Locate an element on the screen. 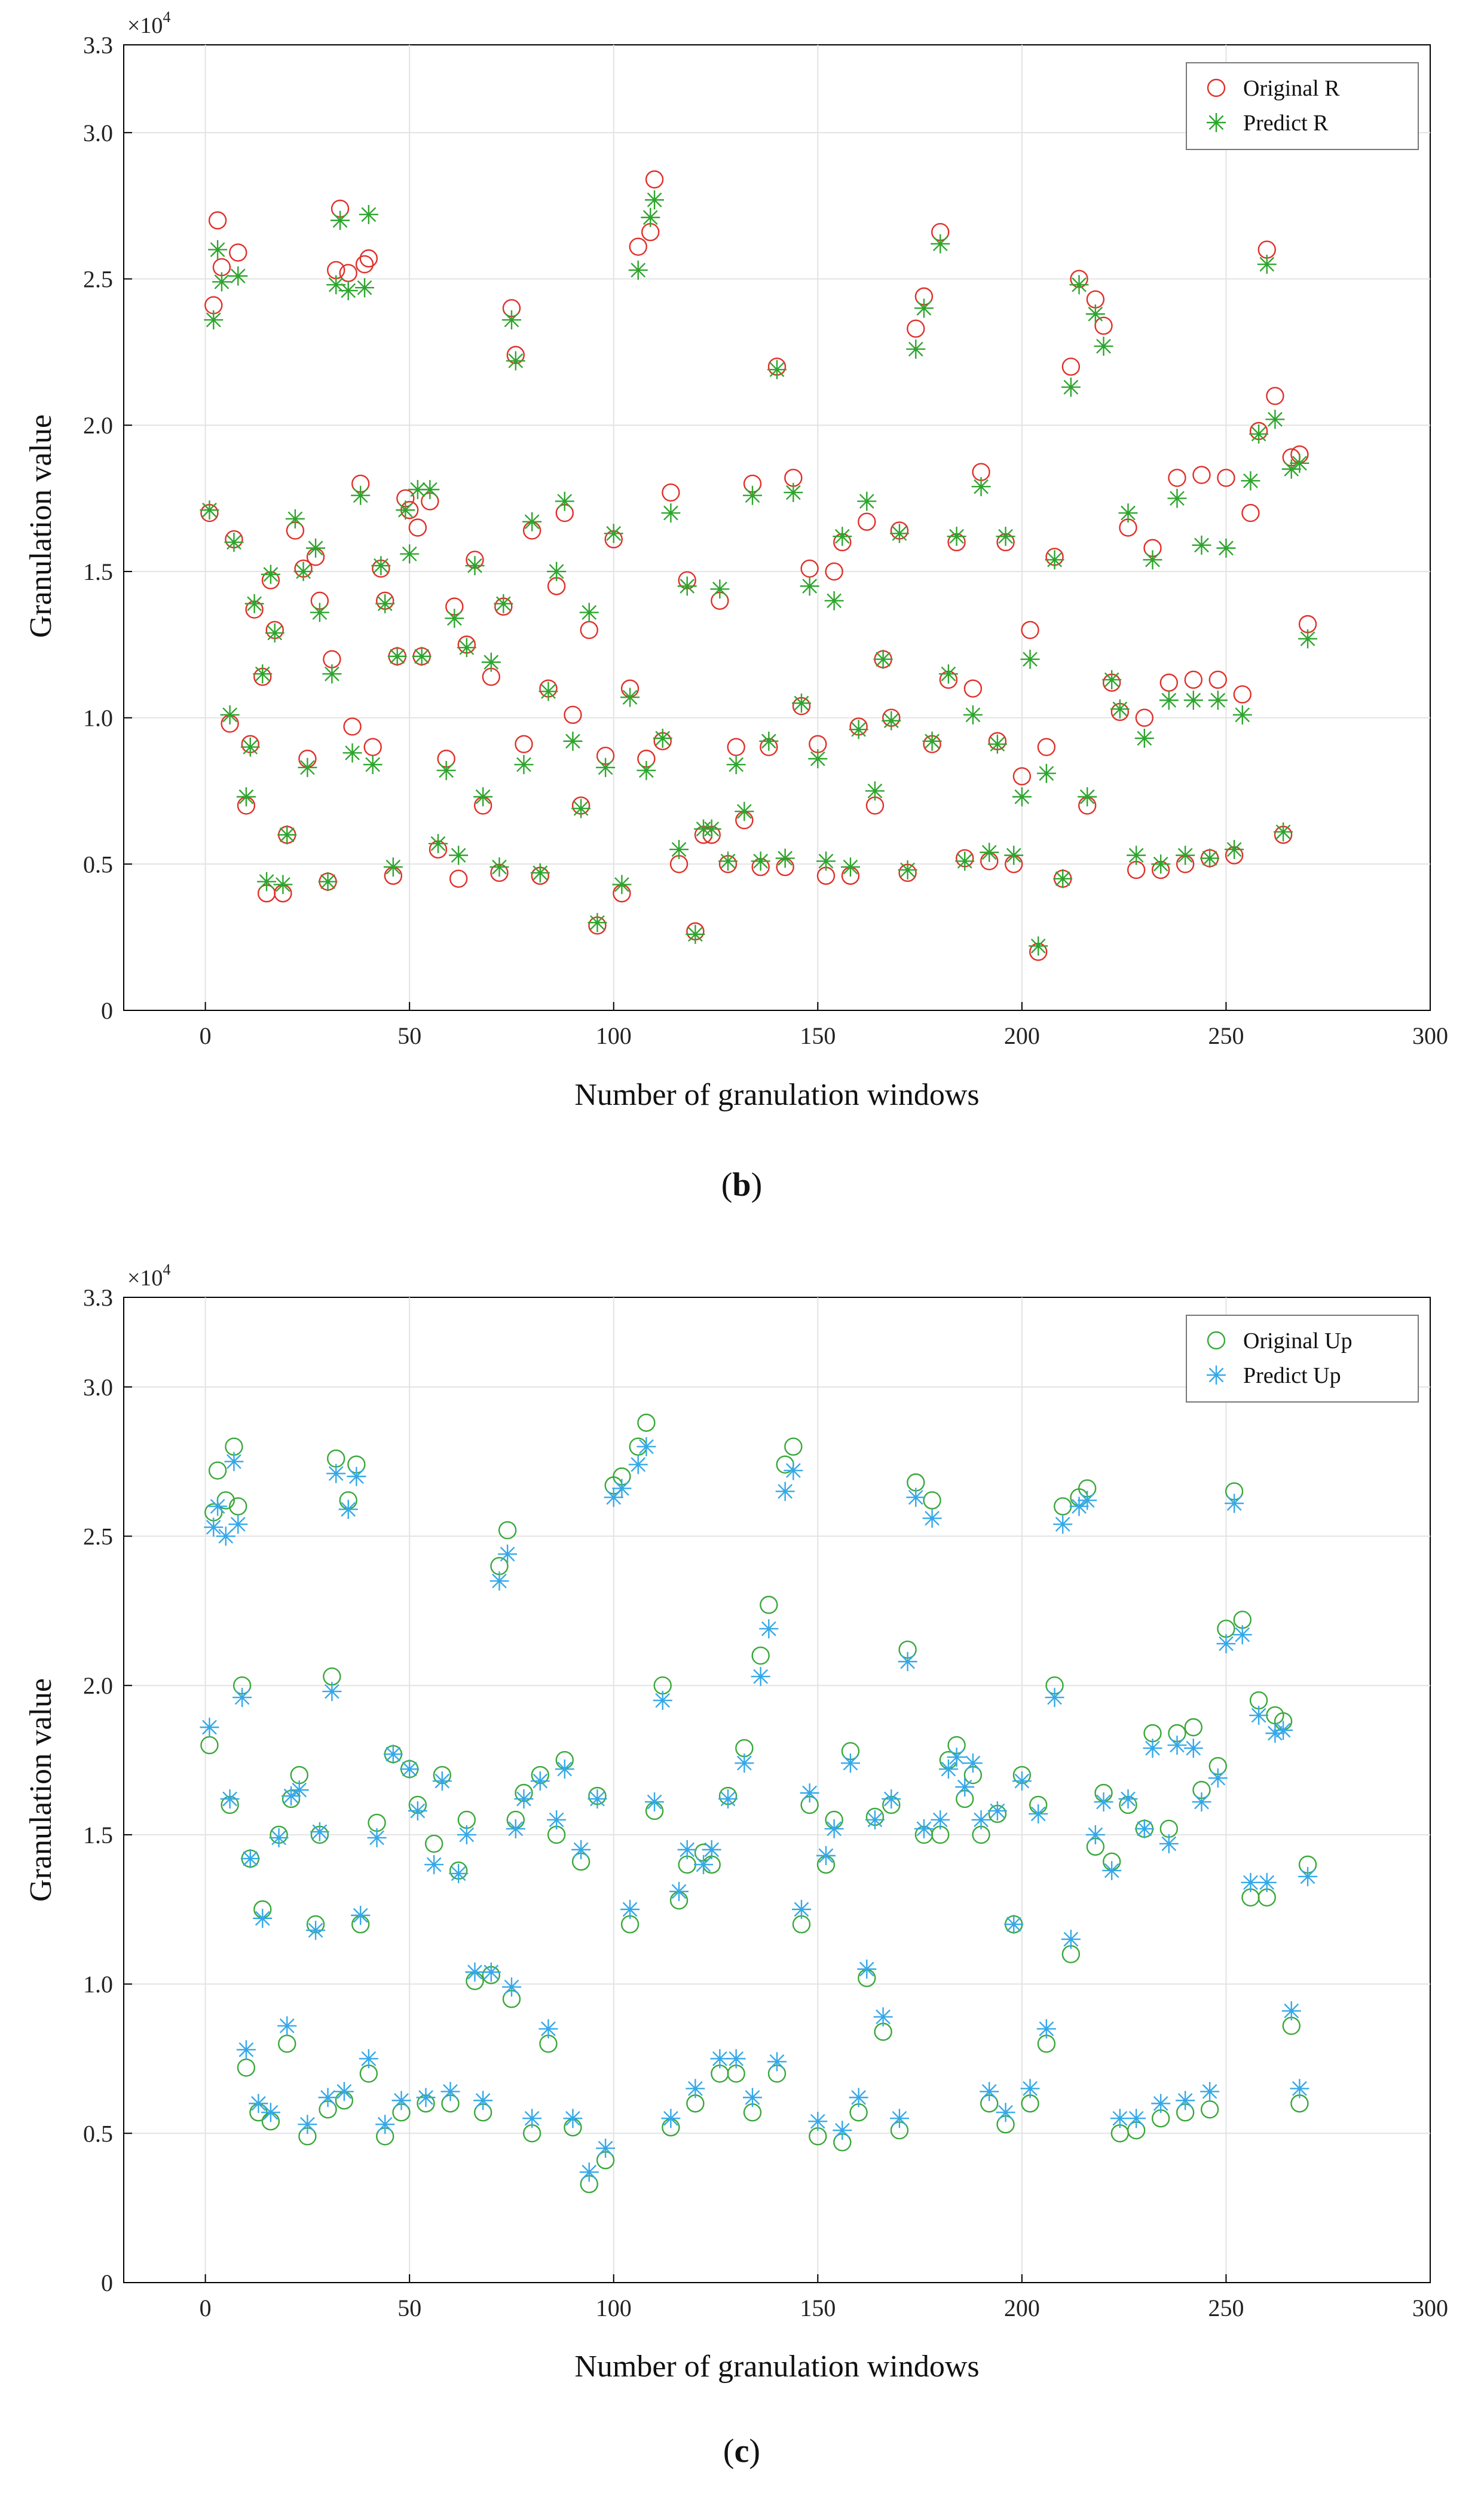 This screenshot has height=2505, width=1484. legend: Original R Predict R is located at coordinates (1302, 106).